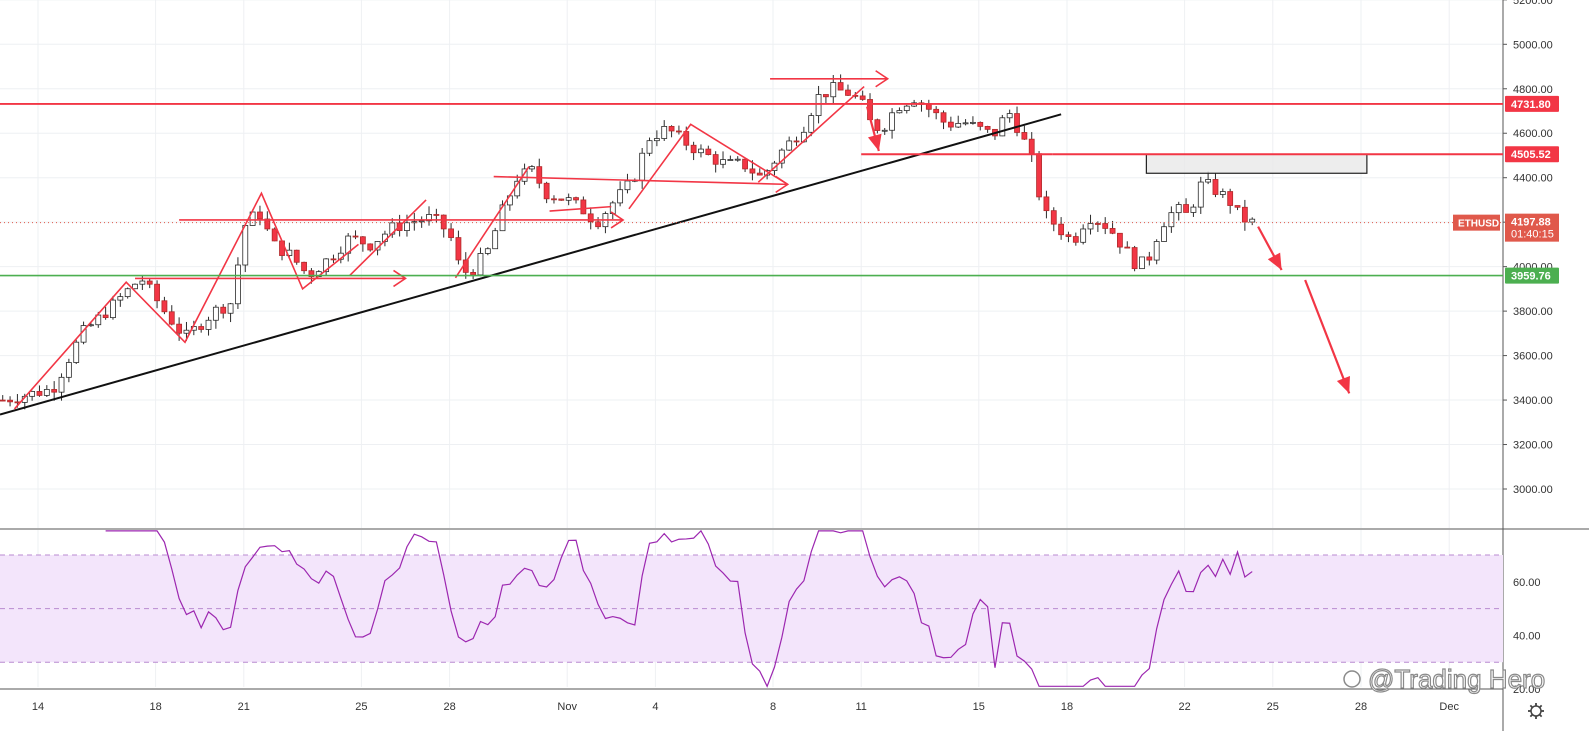  What do you see at coordinates (1533, 3) in the screenshot?
I see `price-tick-label: 5200.00` at bounding box center [1533, 3].